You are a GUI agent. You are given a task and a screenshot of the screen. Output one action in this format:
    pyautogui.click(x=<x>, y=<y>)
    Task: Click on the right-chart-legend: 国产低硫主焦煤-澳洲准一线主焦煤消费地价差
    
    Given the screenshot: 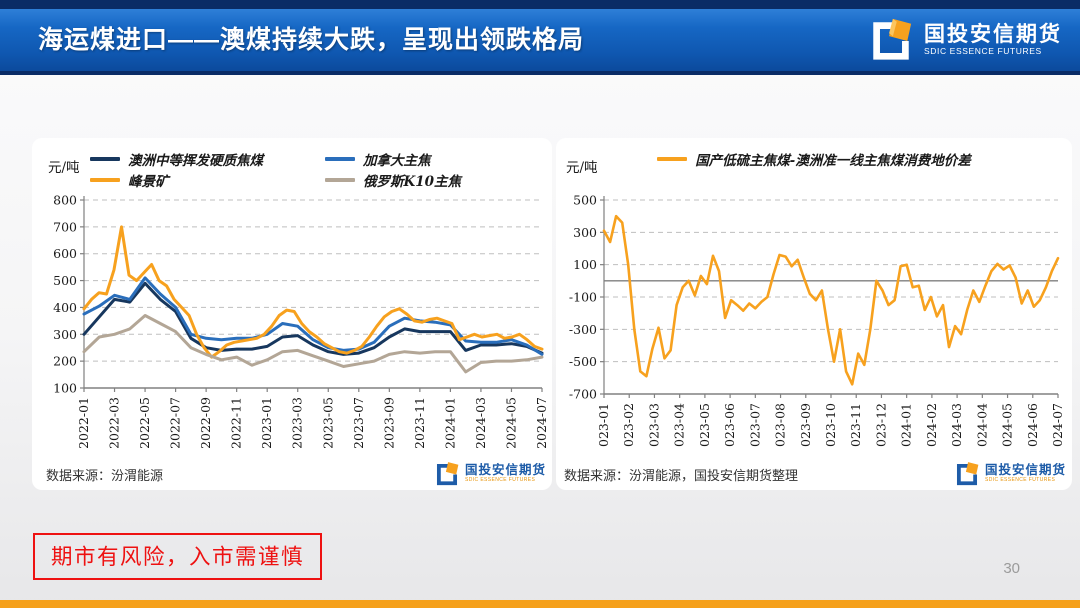 What is the action you would take?
    pyautogui.click(x=814, y=159)
    